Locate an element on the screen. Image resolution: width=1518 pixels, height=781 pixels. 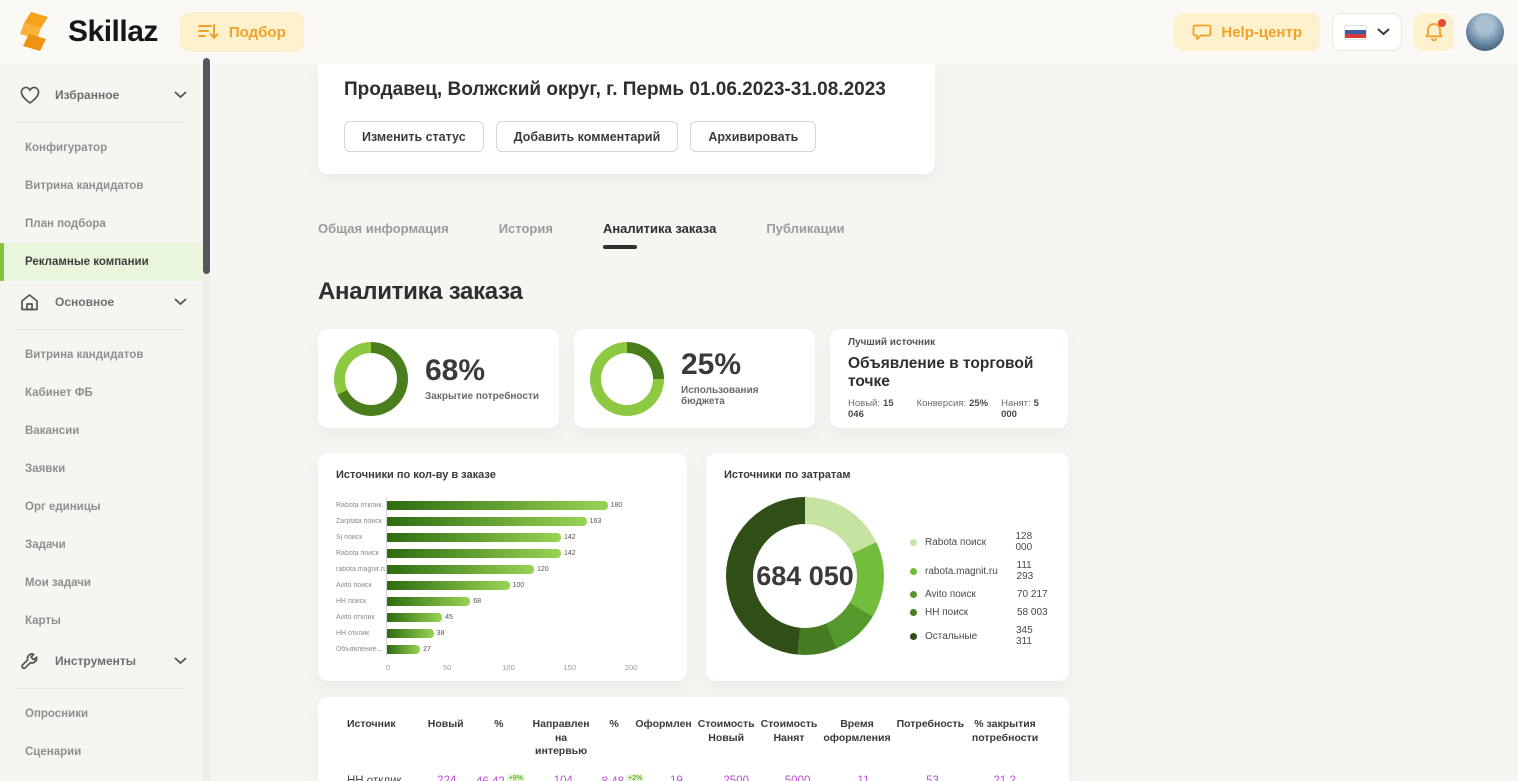
tab-general-info: Общая информация is located at coordinates (383, 228).